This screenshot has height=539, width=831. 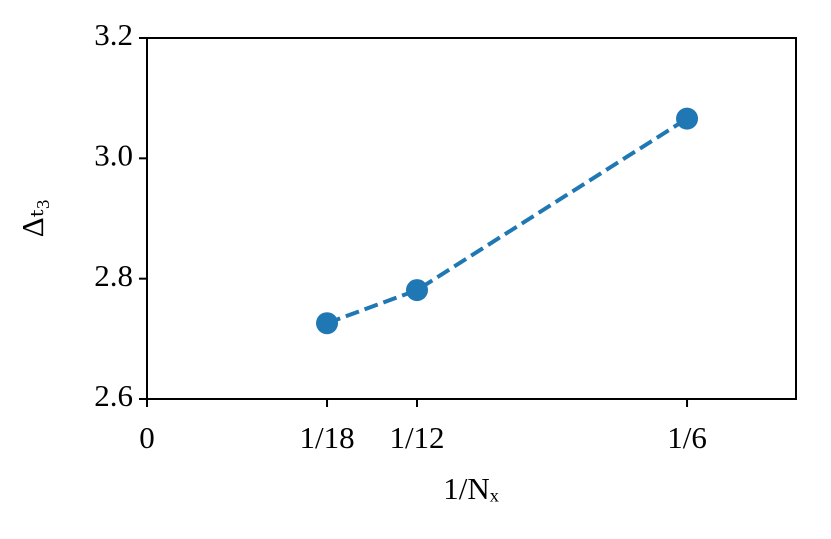 What do you see at coordinates (32, 218) in the screenshot?
I see `y-axis-label: Δₜ₃` at bounding box center [32, 218].